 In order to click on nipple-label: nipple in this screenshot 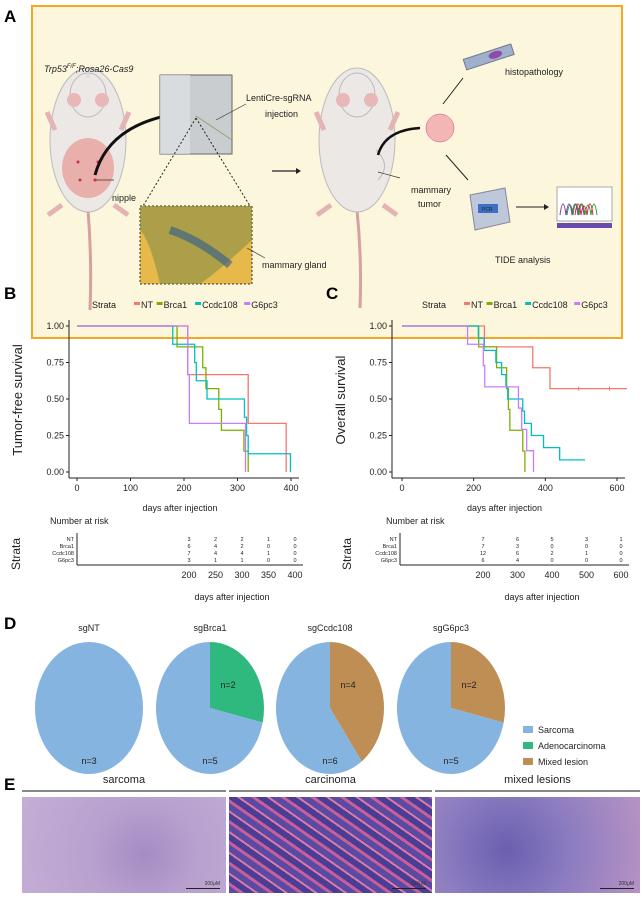, I will do `click(124, 198)`.